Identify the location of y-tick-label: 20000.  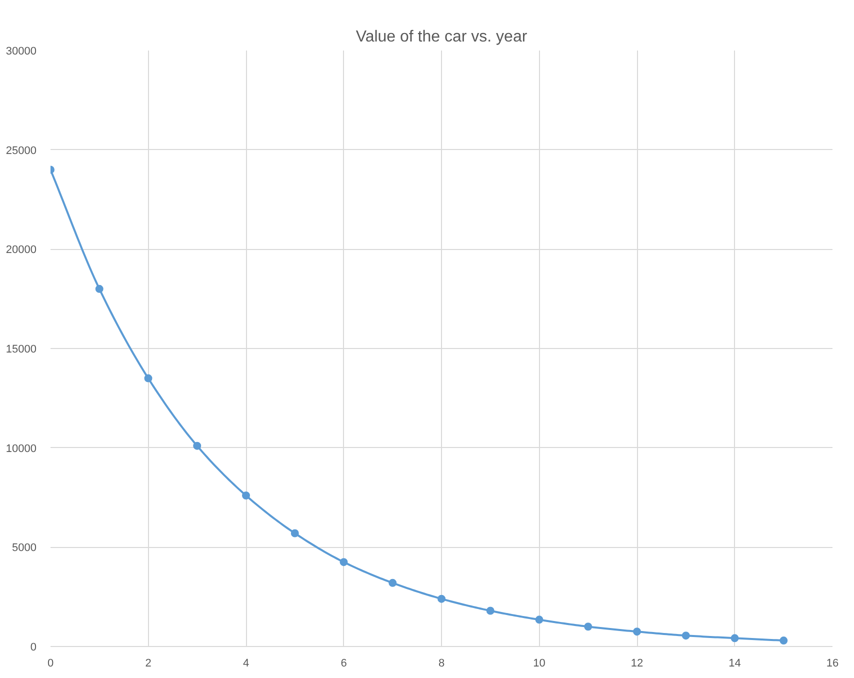
(21, 250).